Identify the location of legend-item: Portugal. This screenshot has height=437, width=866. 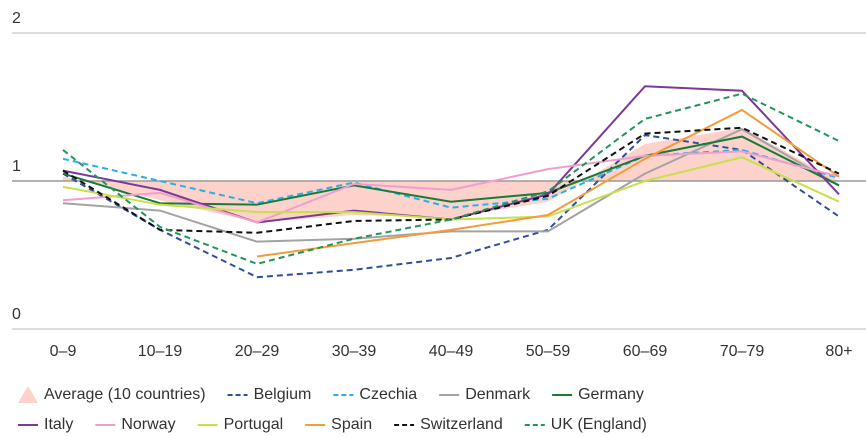
(240, 424).